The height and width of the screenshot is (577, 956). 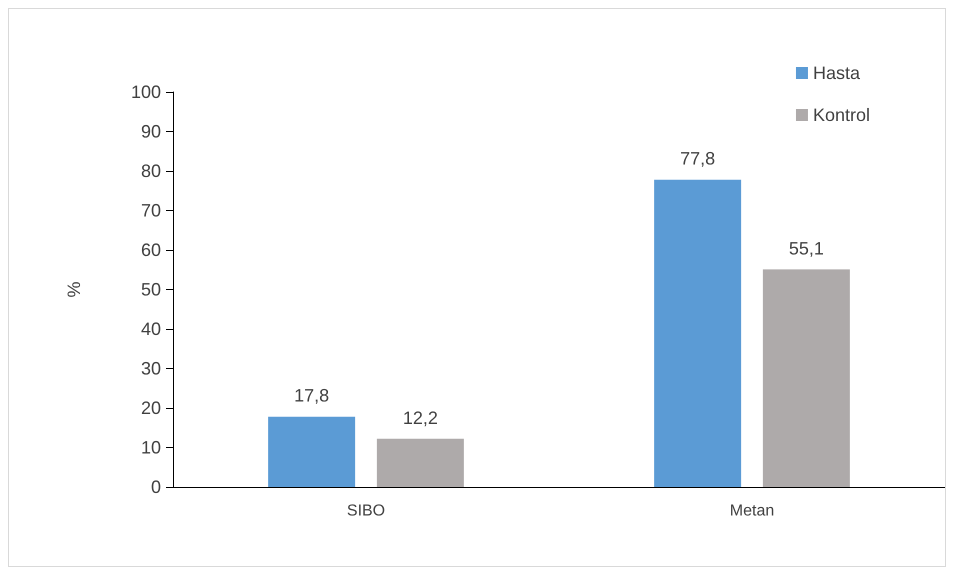 What do you see at coordinates (836, 73) in the screenshot?
I see `legend-label: Hasta` at bounding box center [836, 73].